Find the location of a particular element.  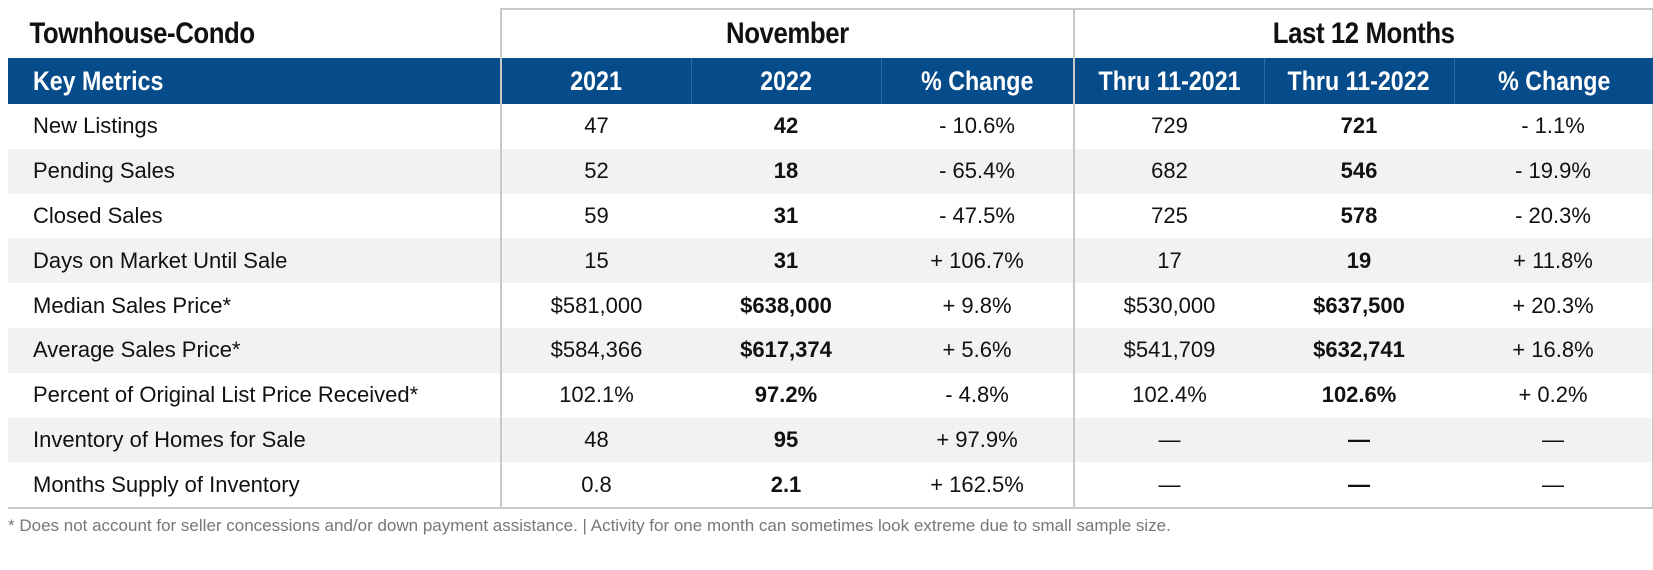

metric-name: Average Sales Price* is located at coordinates (254, 350).